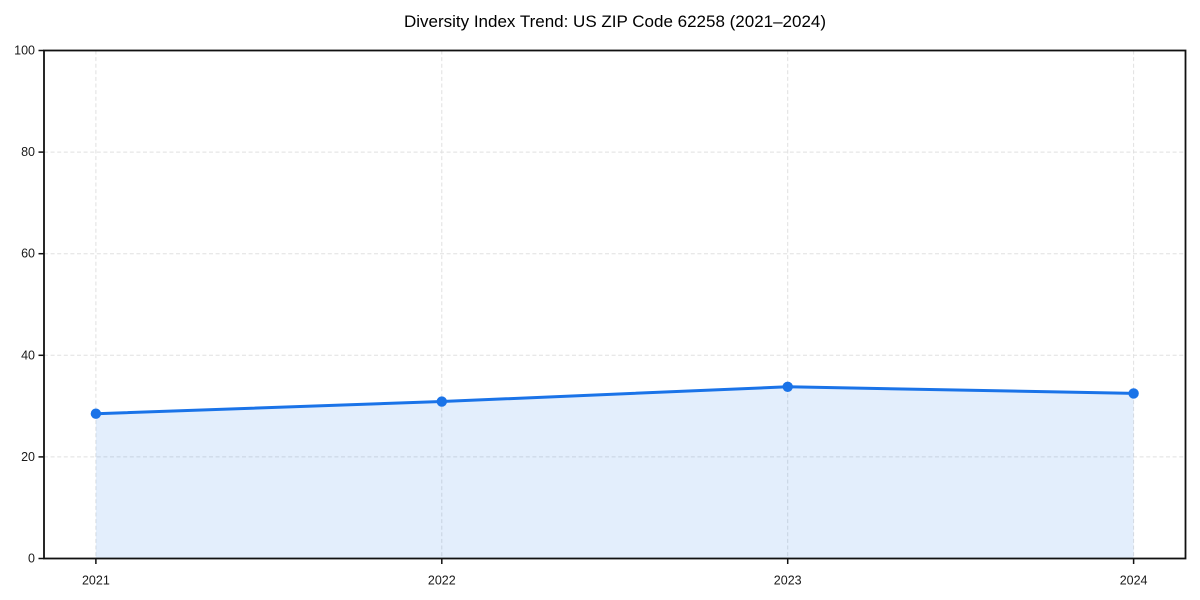 The height and width of the screenshot is (600, 1200). What do you see at coordinates (28, 457) in the screenshot?
I see `y-axis-tick-label: 20` at bounding box center [28, 457].